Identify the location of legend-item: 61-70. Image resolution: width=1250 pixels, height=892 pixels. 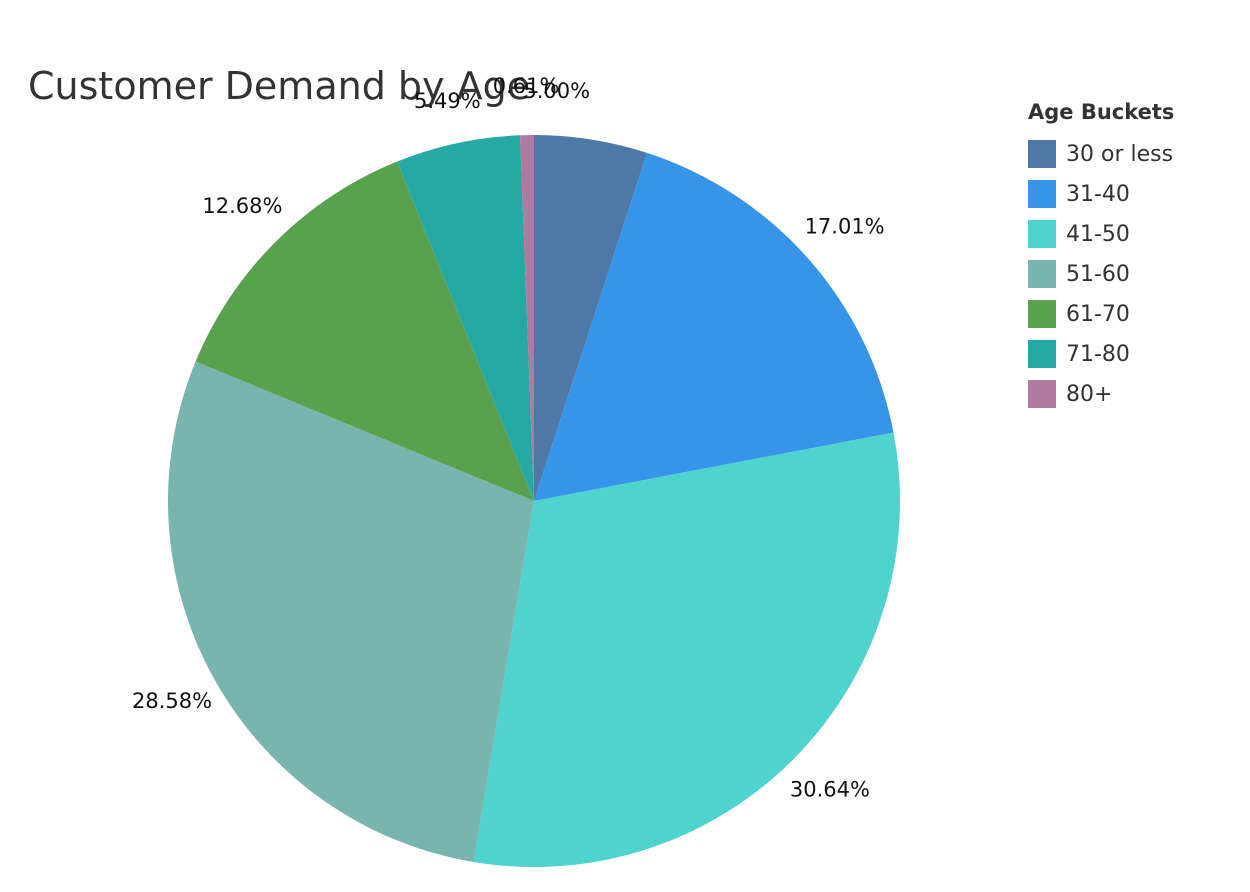
(1101, 314).